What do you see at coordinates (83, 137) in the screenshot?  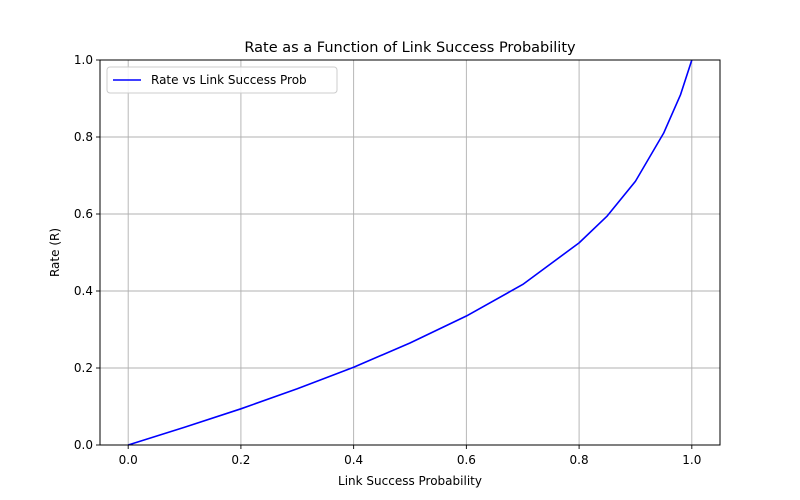 I see `y-tick-label: 0.8` at bounding box center [83, 137].